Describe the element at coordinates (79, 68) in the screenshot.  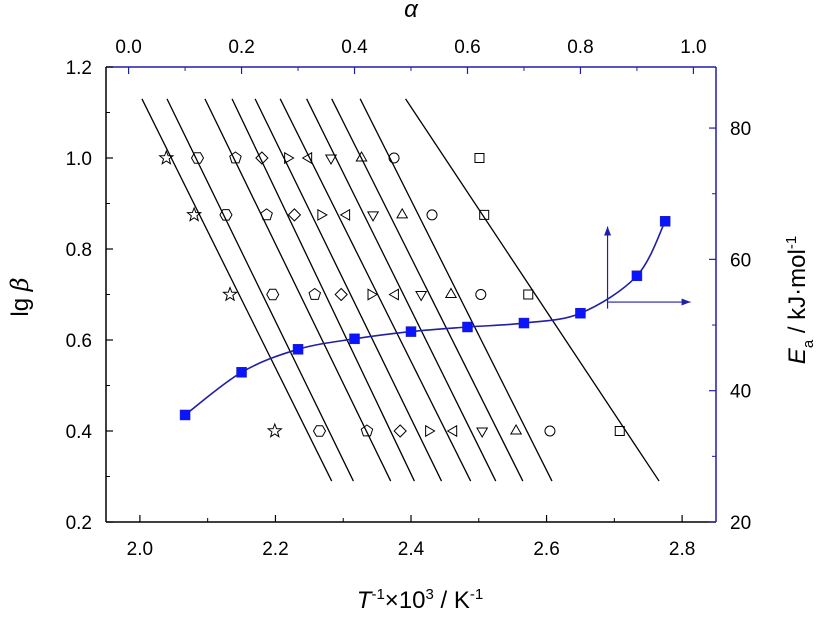
I see `y-tick-label: 1.2` at that location.